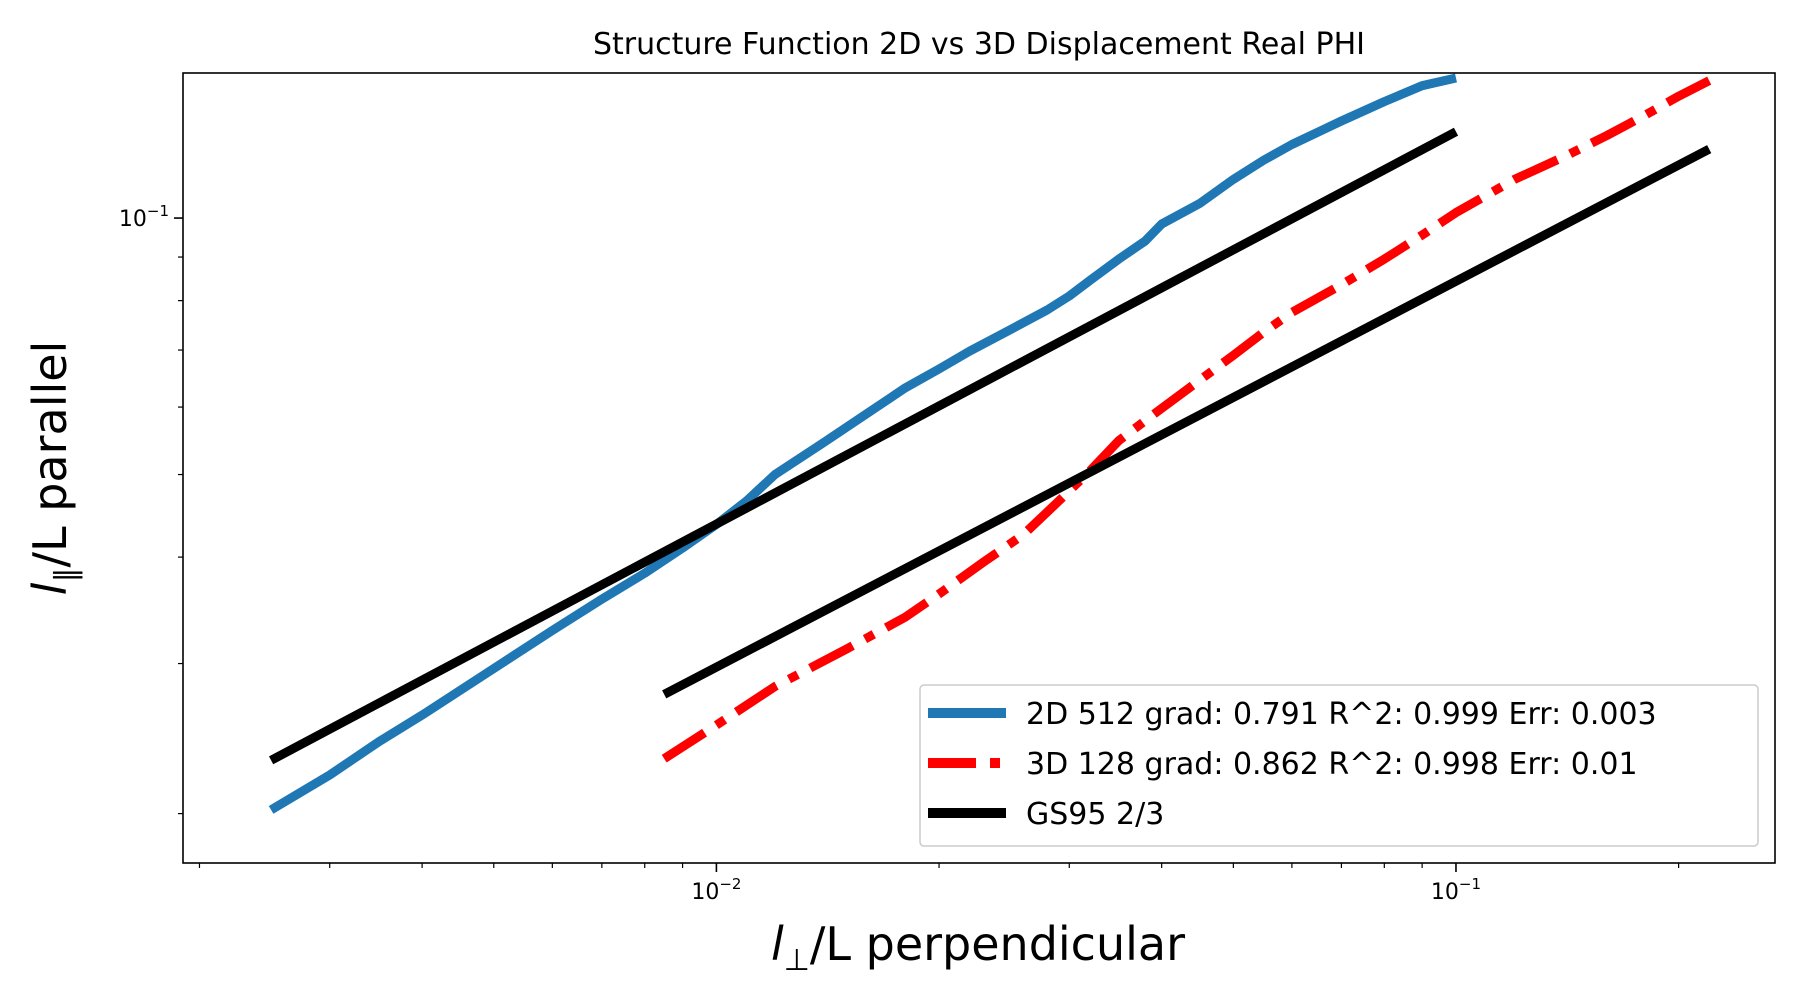 This screenshot has width=1800, height=1000. I want to click on x-tick-exponent: −2, so click(730, 884).